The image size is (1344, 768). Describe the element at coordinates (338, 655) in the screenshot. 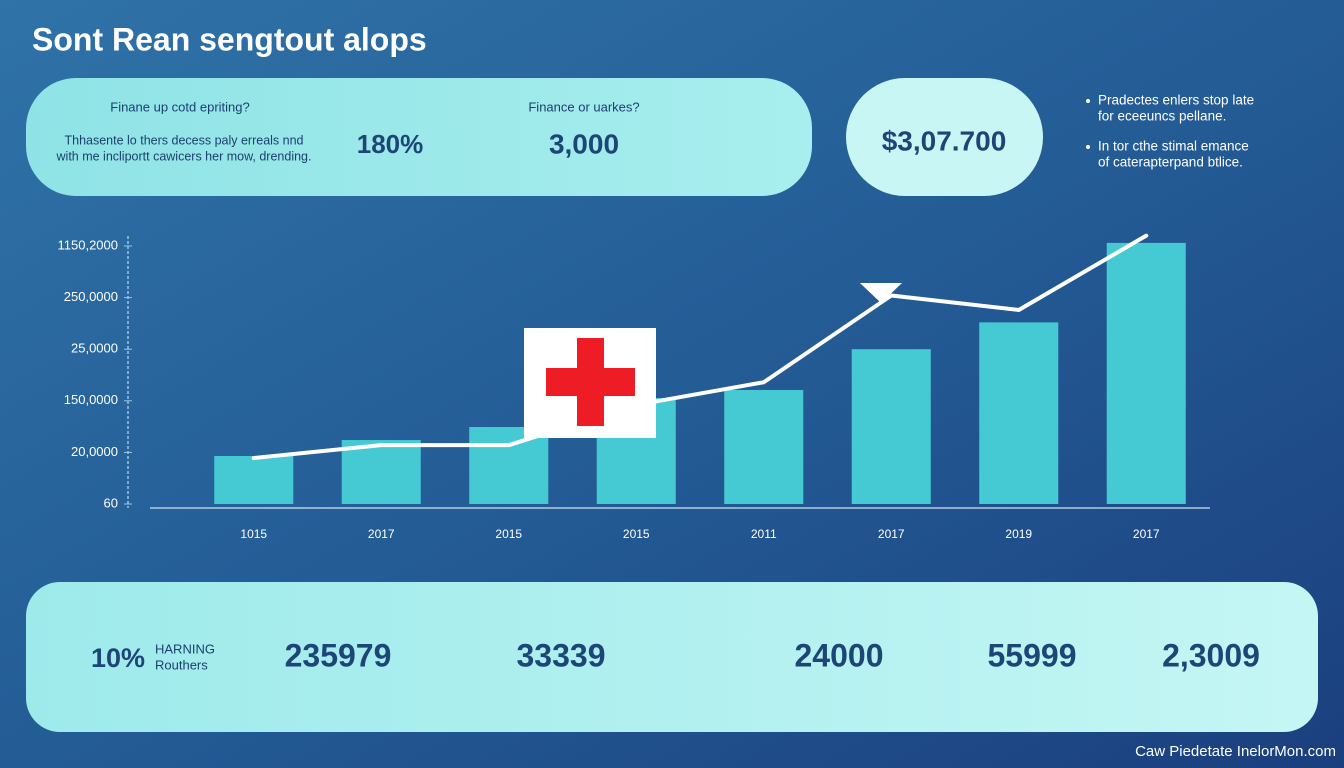

I see `panel-stat: 235979` at that location.